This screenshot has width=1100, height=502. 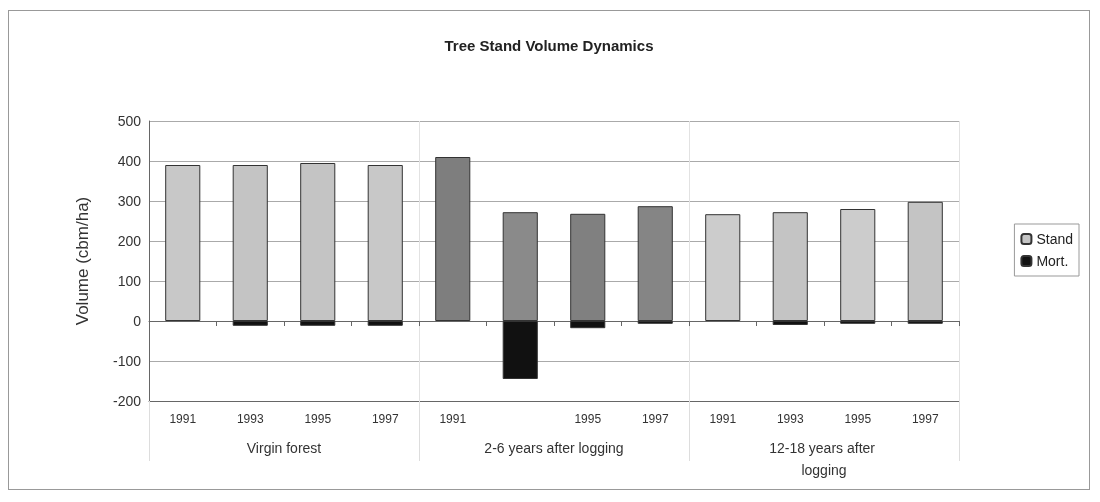 What do you see at coordinates (82, 261) in the screenshot?
I see `y-axis-title: Volume (cbm/ha)` at bounding box center [82, 261].